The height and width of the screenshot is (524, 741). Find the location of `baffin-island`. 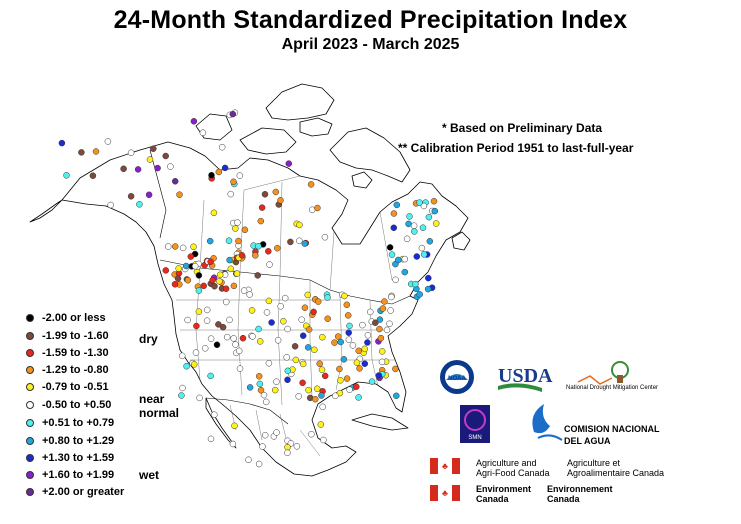

baffin-island is located at coordinates (370, 155).